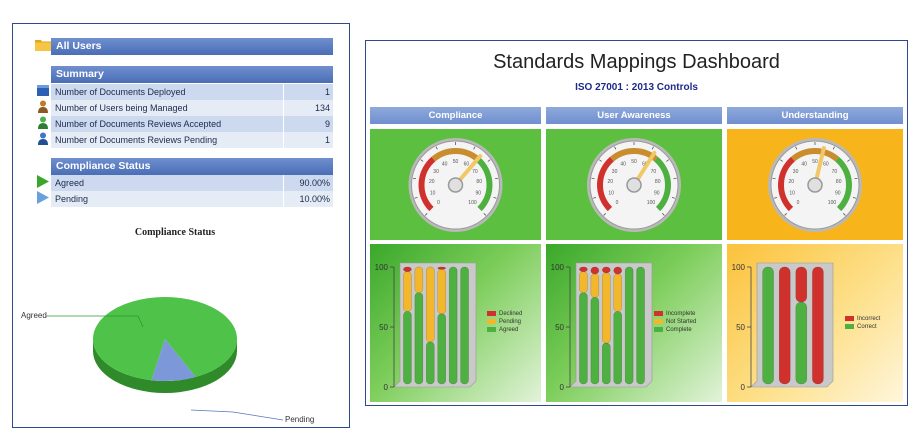  What do you see at coordinates (173, 360) in the screenshot?
I see `pie-slice-pending` at bounding box center [173, 360].